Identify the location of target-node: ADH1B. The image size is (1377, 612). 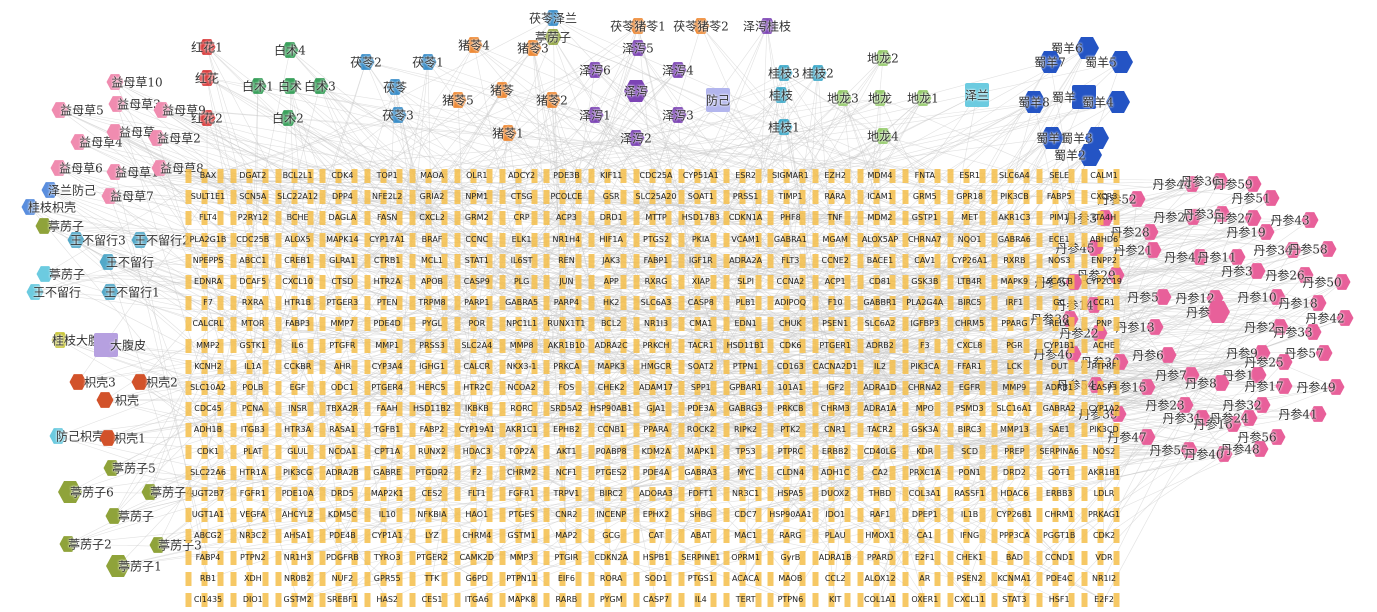
(208, 430).